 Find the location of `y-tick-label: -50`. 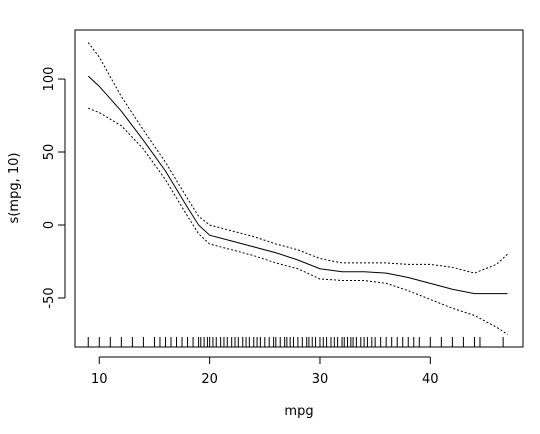

y-tick-label: -50 is located at coordinates (49, 297).